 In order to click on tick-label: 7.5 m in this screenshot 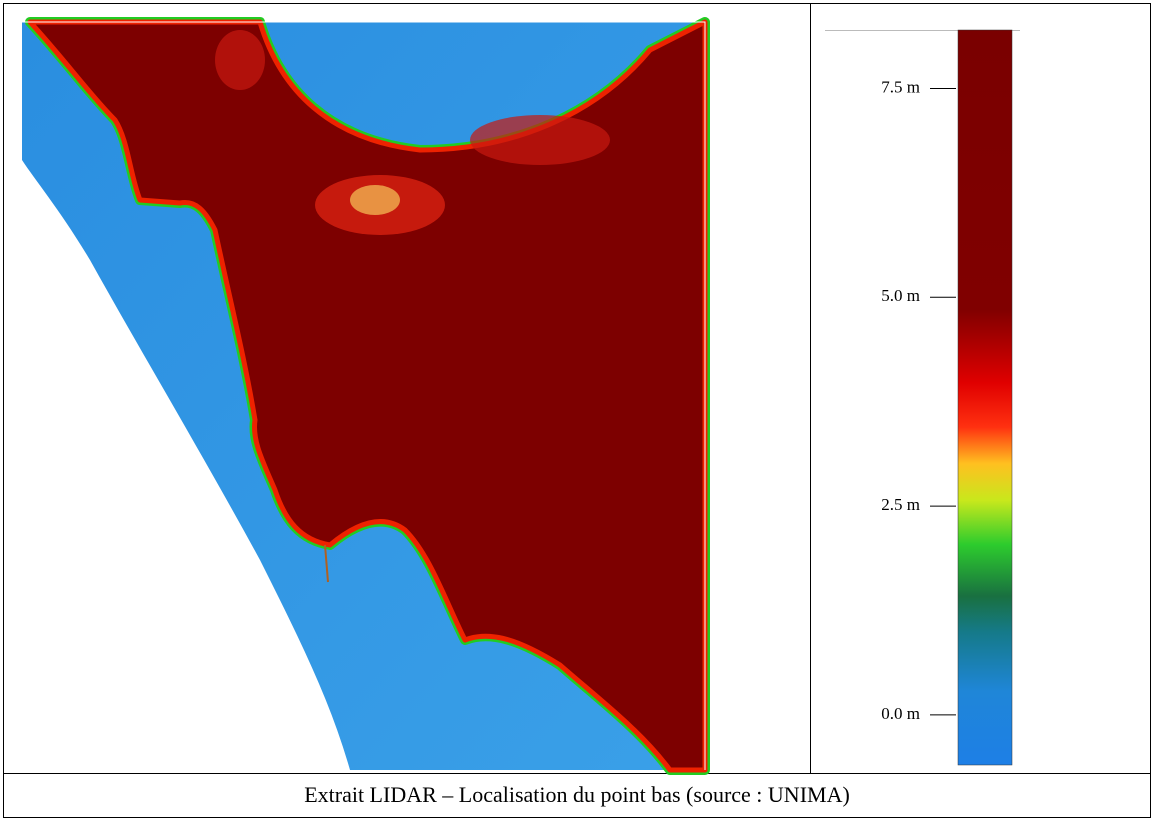, I will do `click(900, 86)`.